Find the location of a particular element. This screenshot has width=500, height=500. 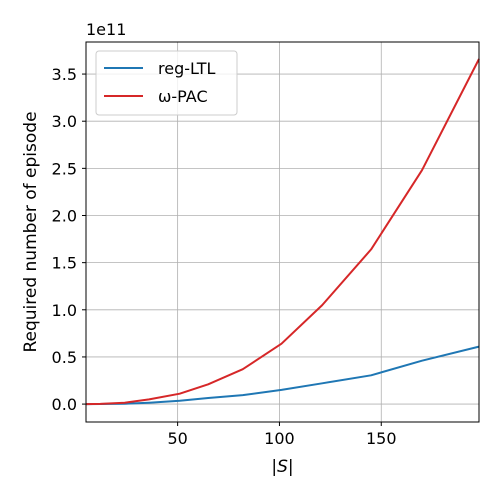

x-tick-label: 50 is located at coordinates (177, 438).